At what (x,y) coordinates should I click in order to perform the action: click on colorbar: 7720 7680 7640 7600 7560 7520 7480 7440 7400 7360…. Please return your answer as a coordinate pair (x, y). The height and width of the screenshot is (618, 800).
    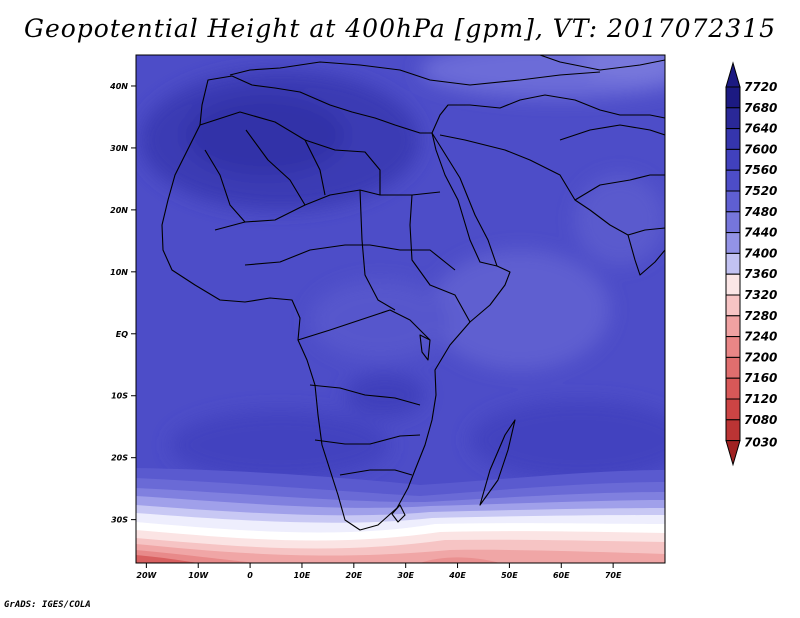
    Looking at the image, I should click on (751, 264).